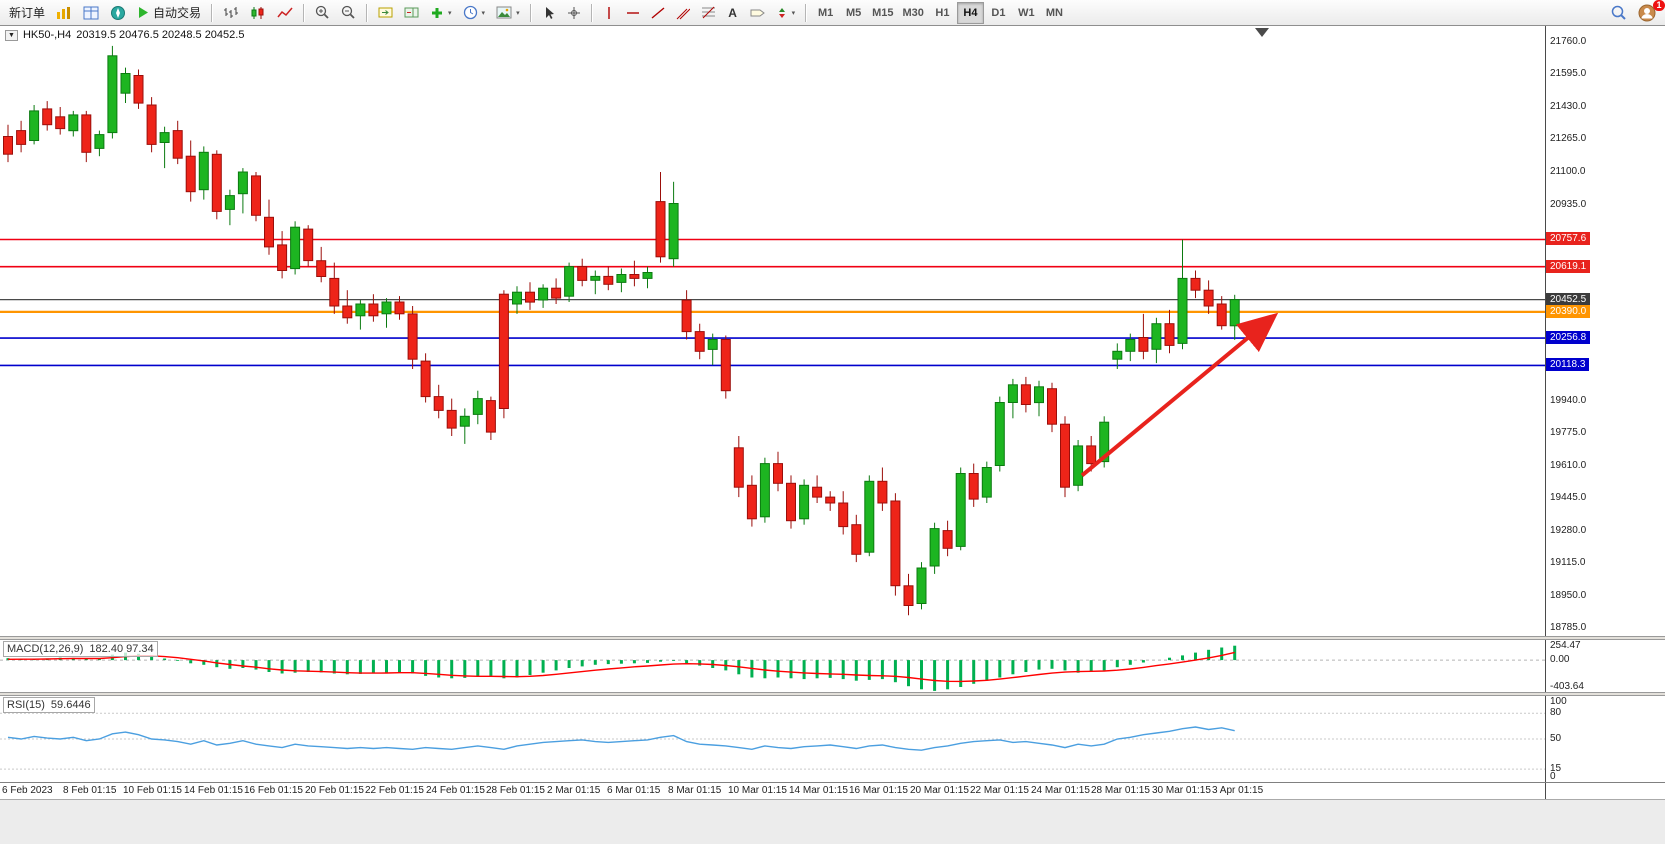  I want to click on autotrading-label: 自动交易, so click(177, 13).